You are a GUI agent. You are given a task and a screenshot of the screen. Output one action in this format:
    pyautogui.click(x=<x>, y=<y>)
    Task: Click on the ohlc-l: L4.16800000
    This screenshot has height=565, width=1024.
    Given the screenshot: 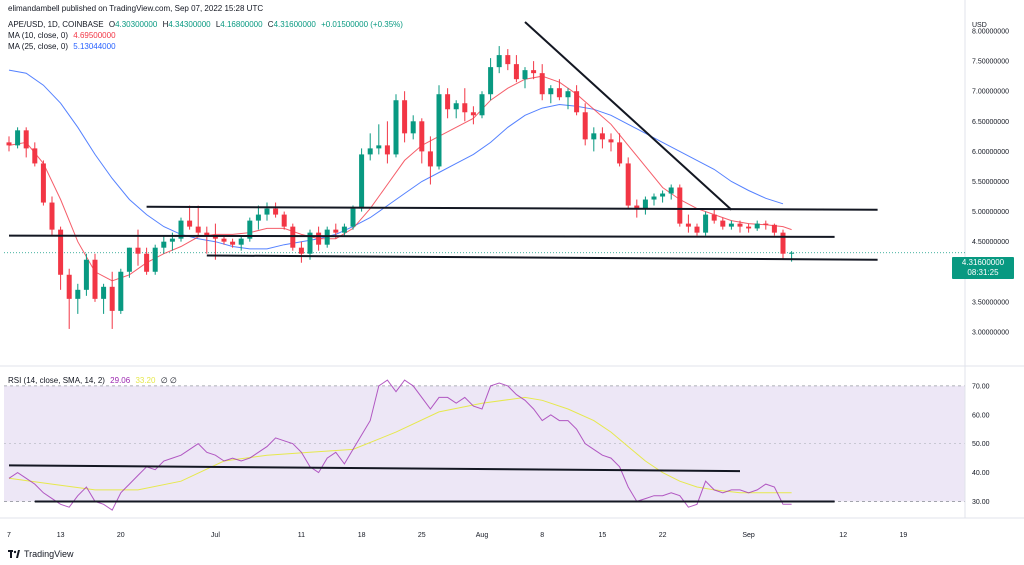 What is the action you would take?
    pyautogui.click(x=239, y=24)
    